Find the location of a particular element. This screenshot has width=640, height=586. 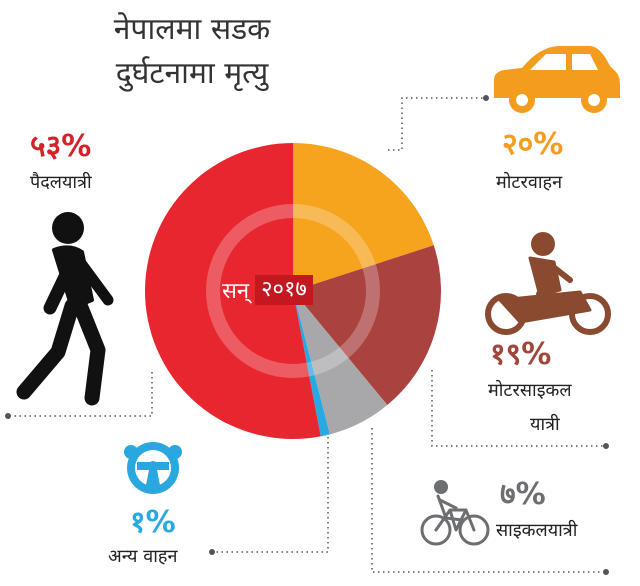

donut-inner-ring is located at coordinates (293, 291).